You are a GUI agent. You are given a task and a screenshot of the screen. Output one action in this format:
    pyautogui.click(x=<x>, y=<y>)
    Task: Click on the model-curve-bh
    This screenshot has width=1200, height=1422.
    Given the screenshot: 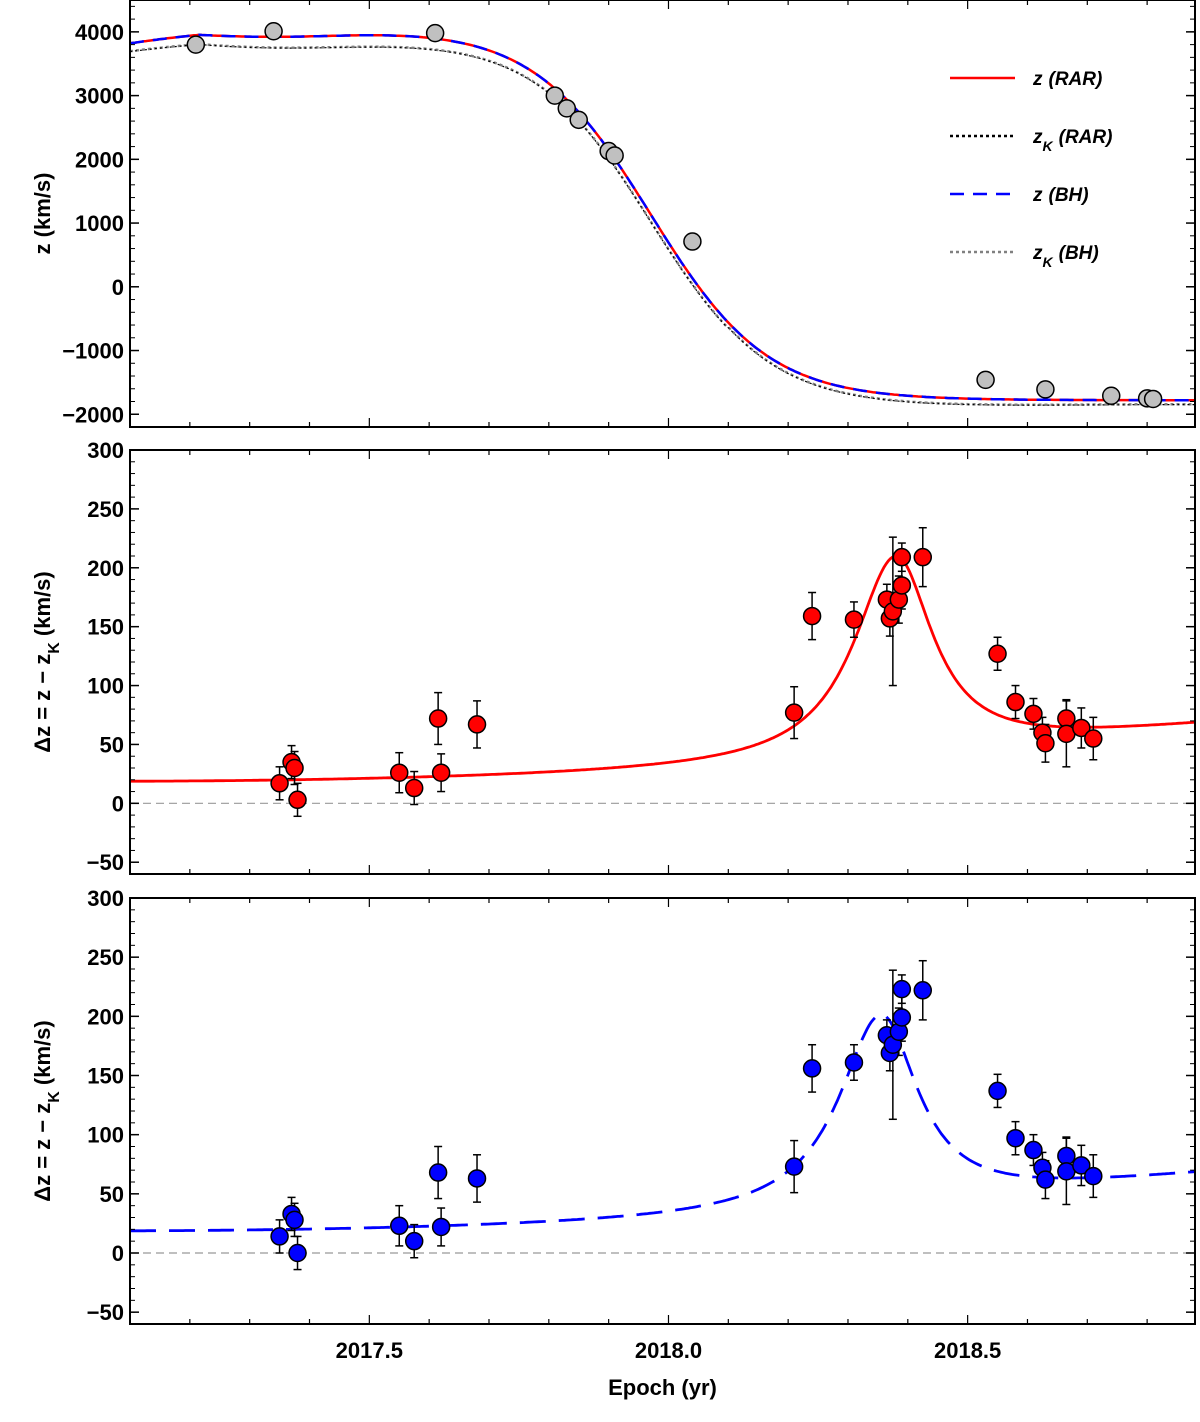 What is the action you would take?
    pyautogui.click(x=662, y=1123)
    